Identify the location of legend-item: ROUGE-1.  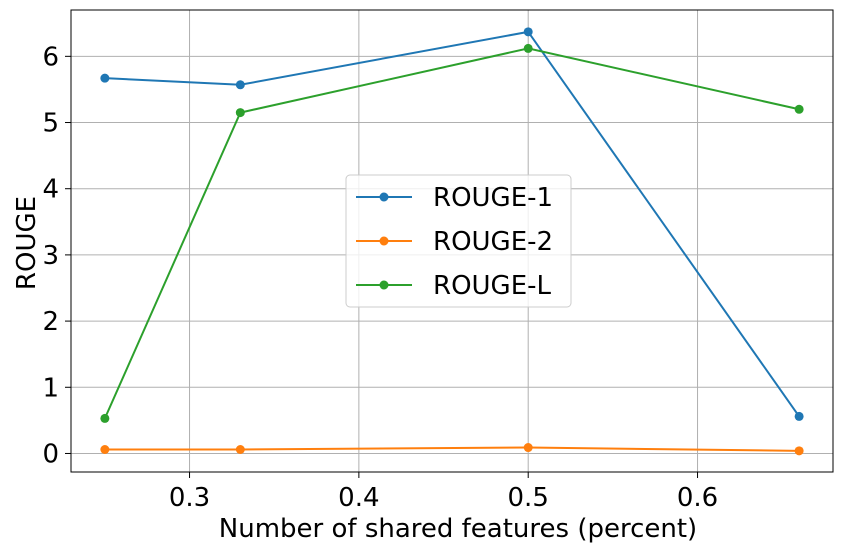
(454, 198).